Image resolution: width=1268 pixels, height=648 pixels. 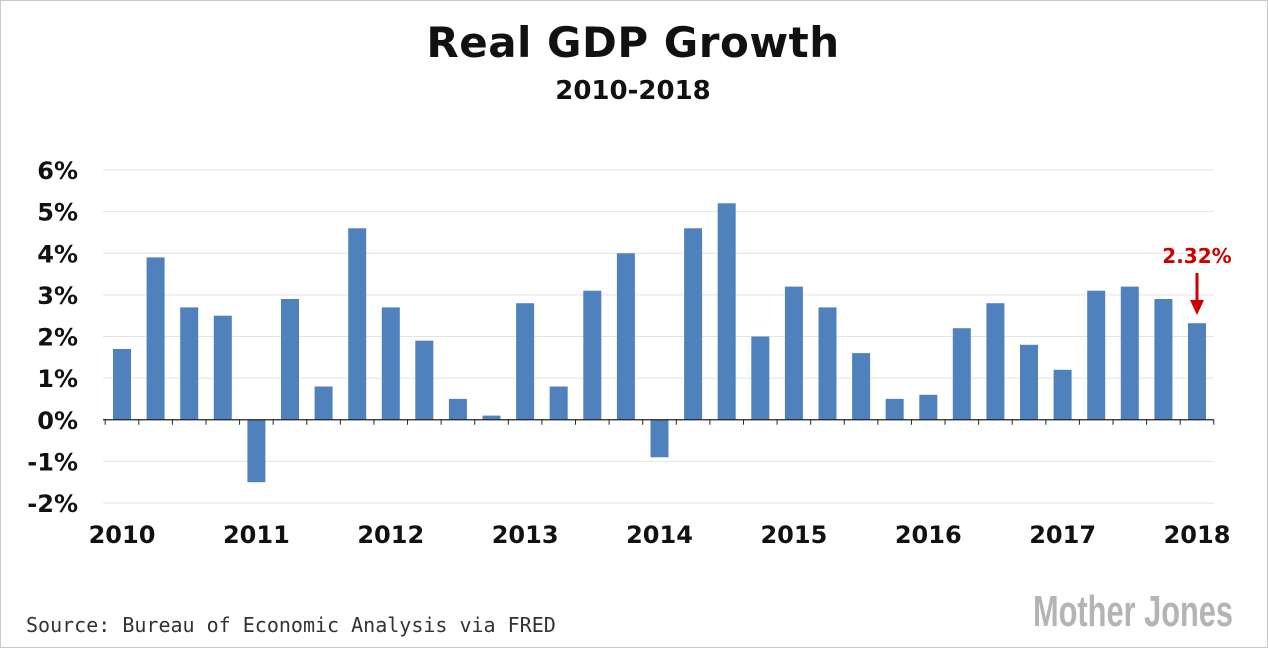 What do you see at coordinates (633, 42) in the screenshot?
I see `chart-title: Real GDP Growth` at bounding box center [633, 42].